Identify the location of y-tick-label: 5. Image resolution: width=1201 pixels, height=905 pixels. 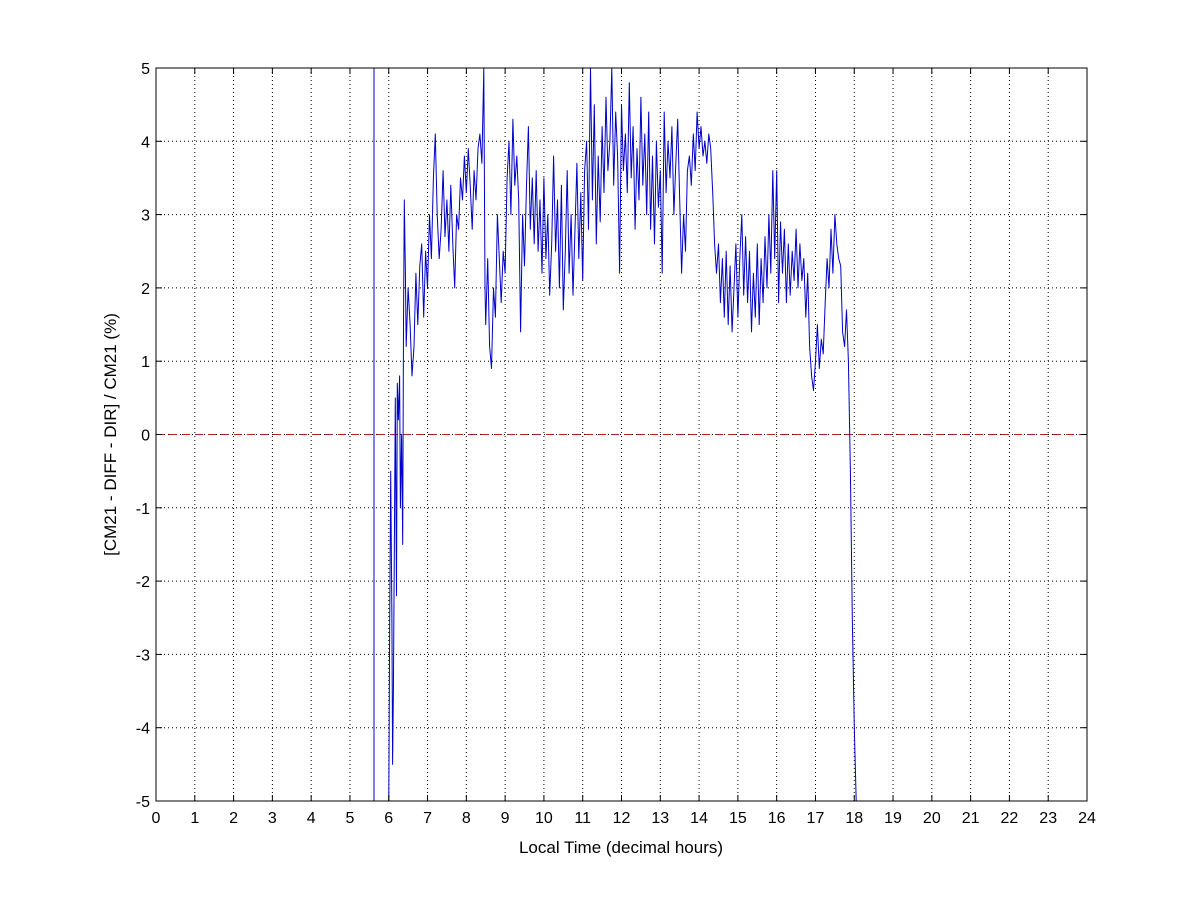
(145, 69).